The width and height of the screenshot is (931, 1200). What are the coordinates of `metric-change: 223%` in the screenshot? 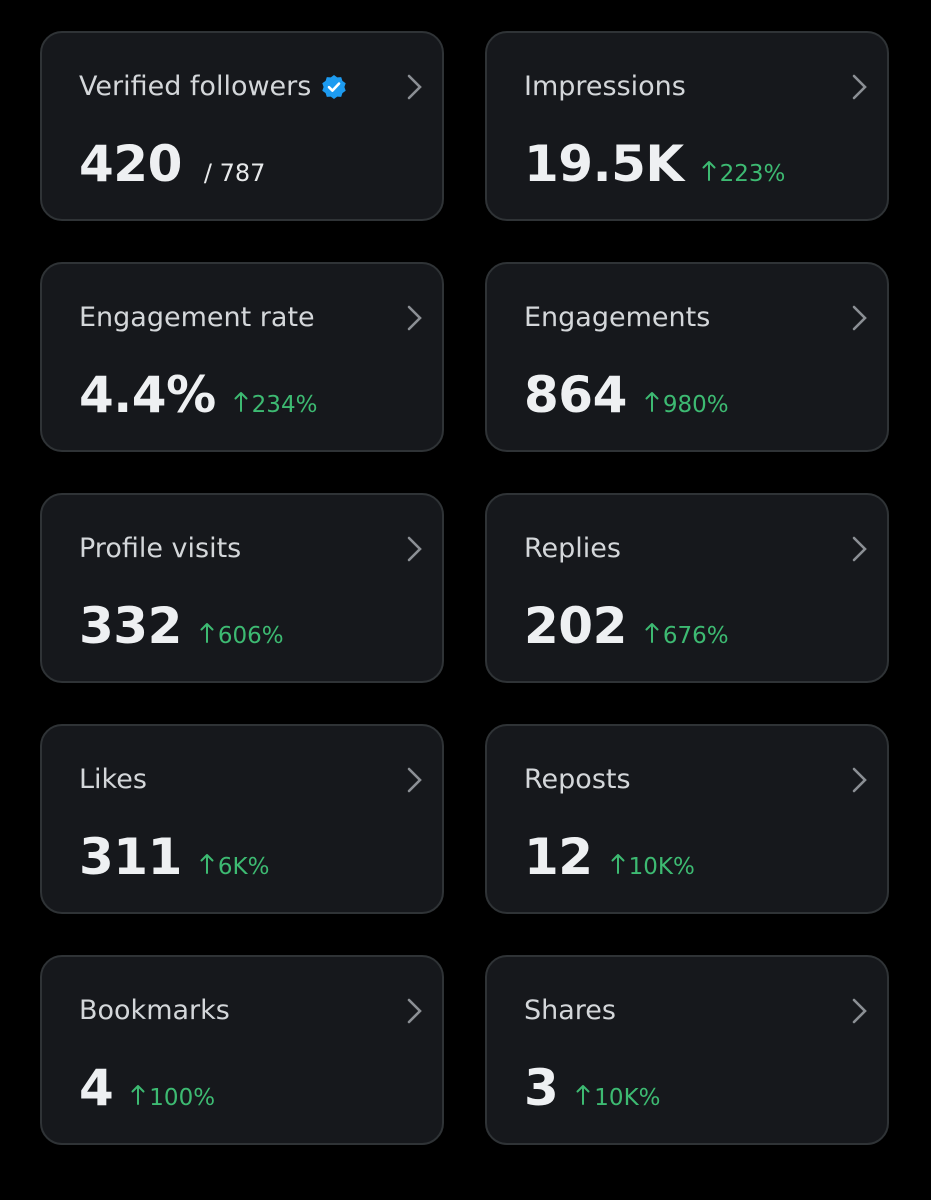 It's located at (744, 173).